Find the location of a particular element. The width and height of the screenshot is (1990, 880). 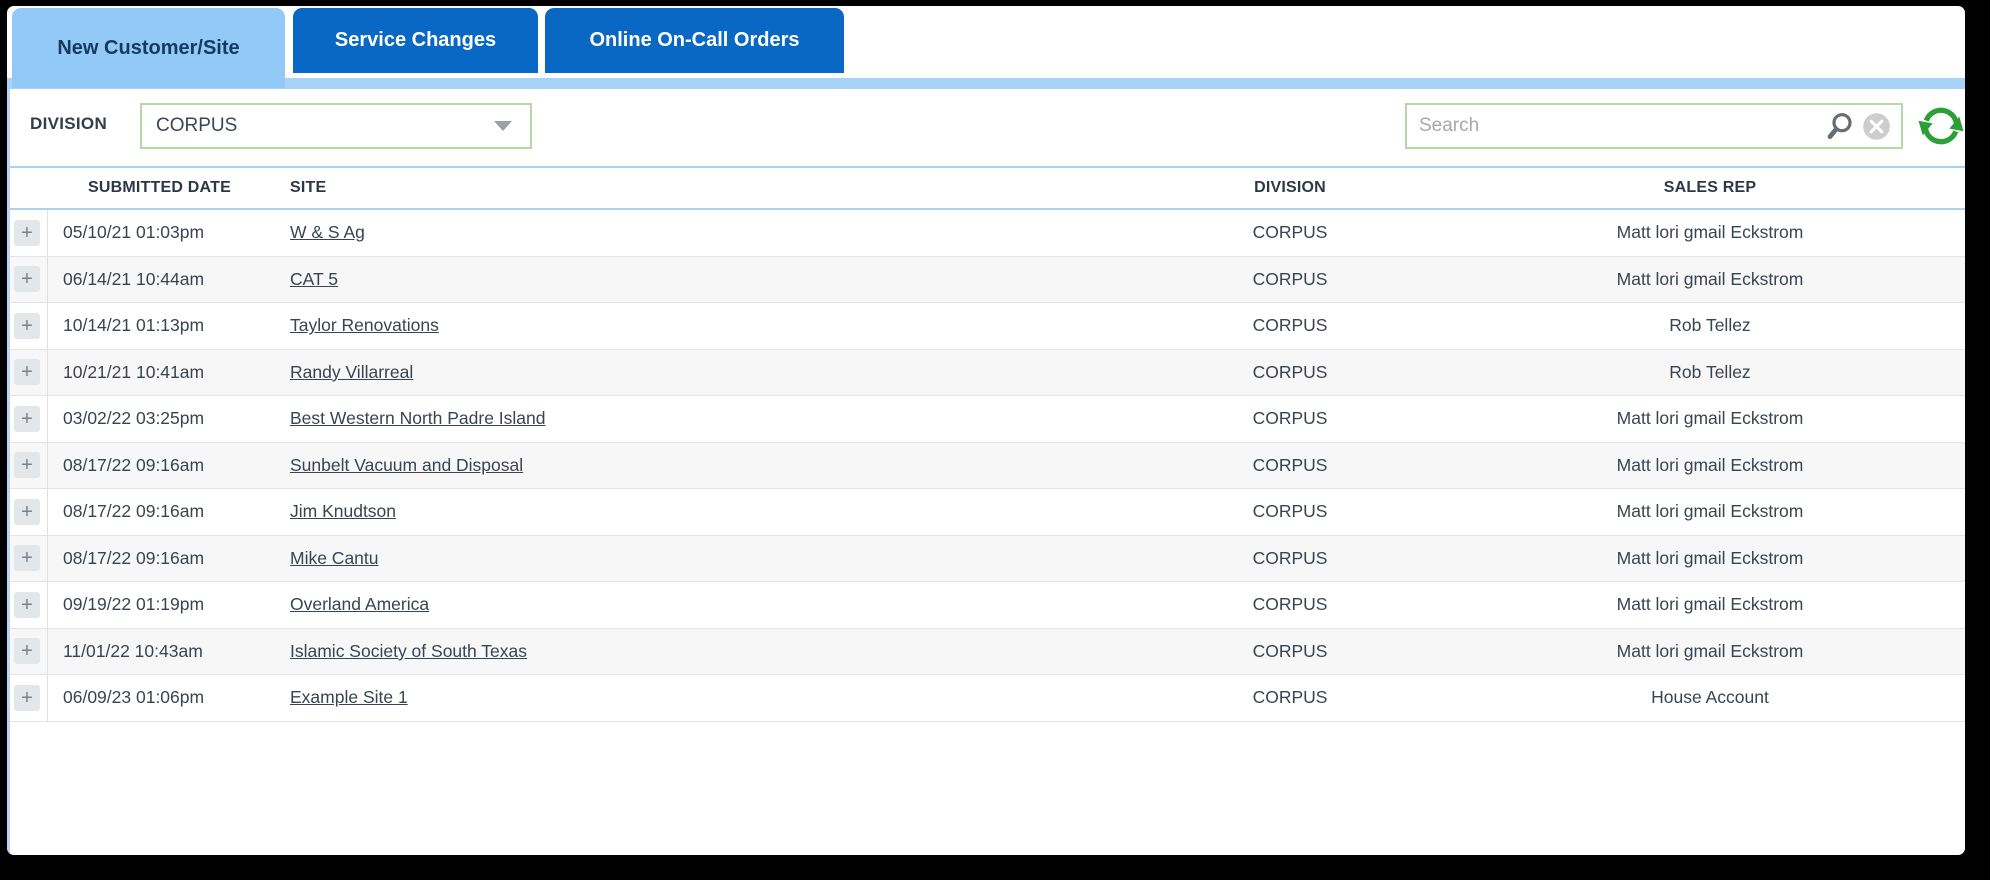

site-cell: Jim Knudtson is located at coordinates (701, 511).